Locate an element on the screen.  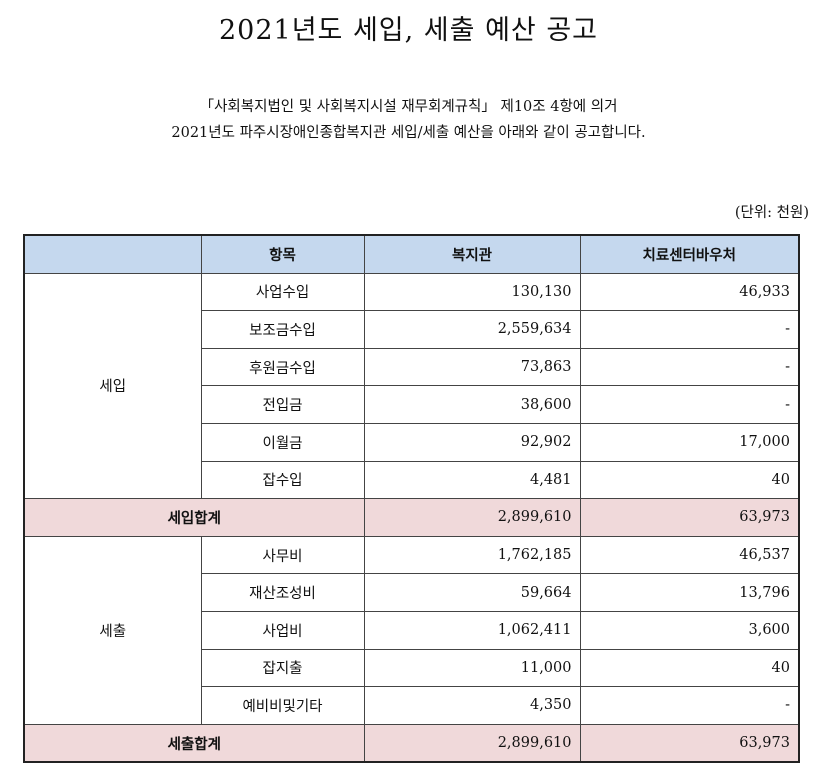
row-item: 예비비및기타 is located at coordinates (282, 705).